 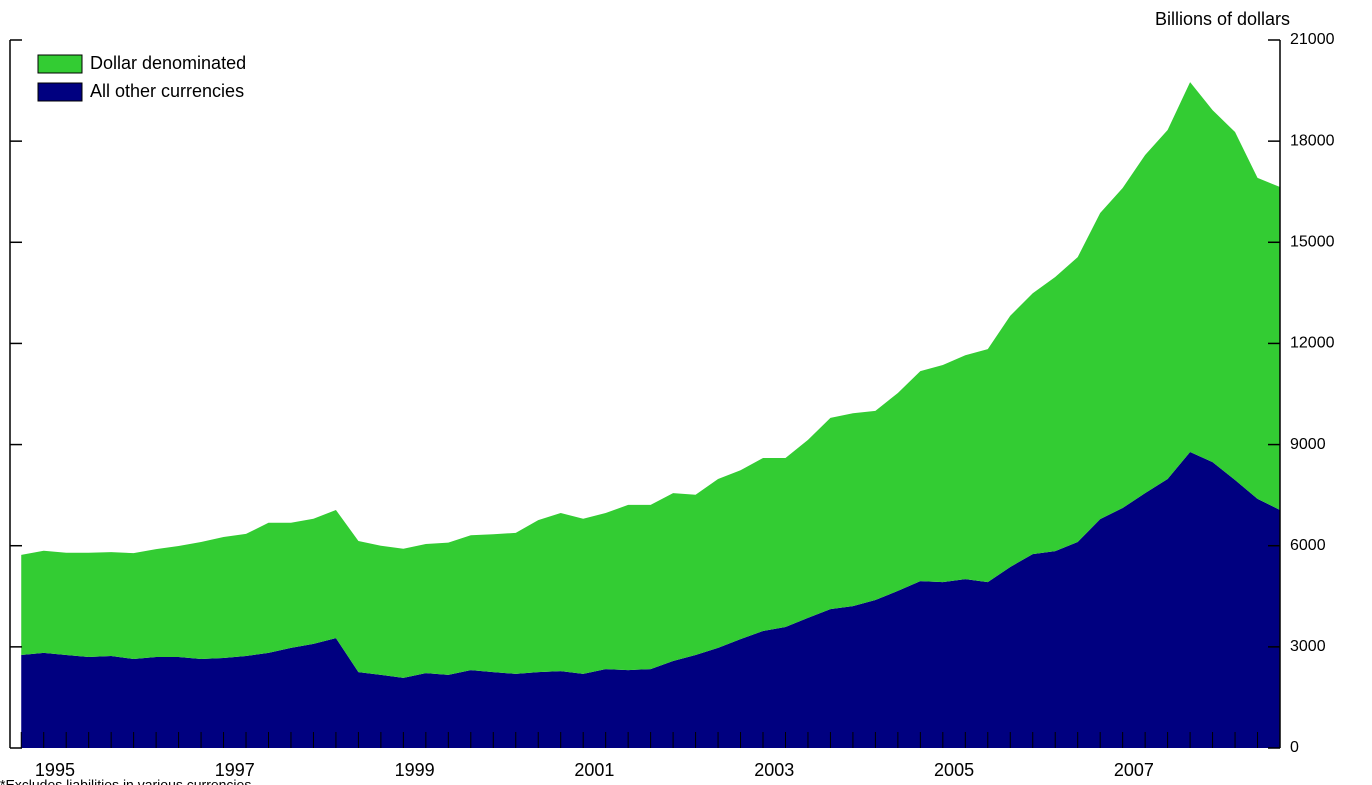 I want to click on x-tick-label: 2001, so click(x=594, y=770).